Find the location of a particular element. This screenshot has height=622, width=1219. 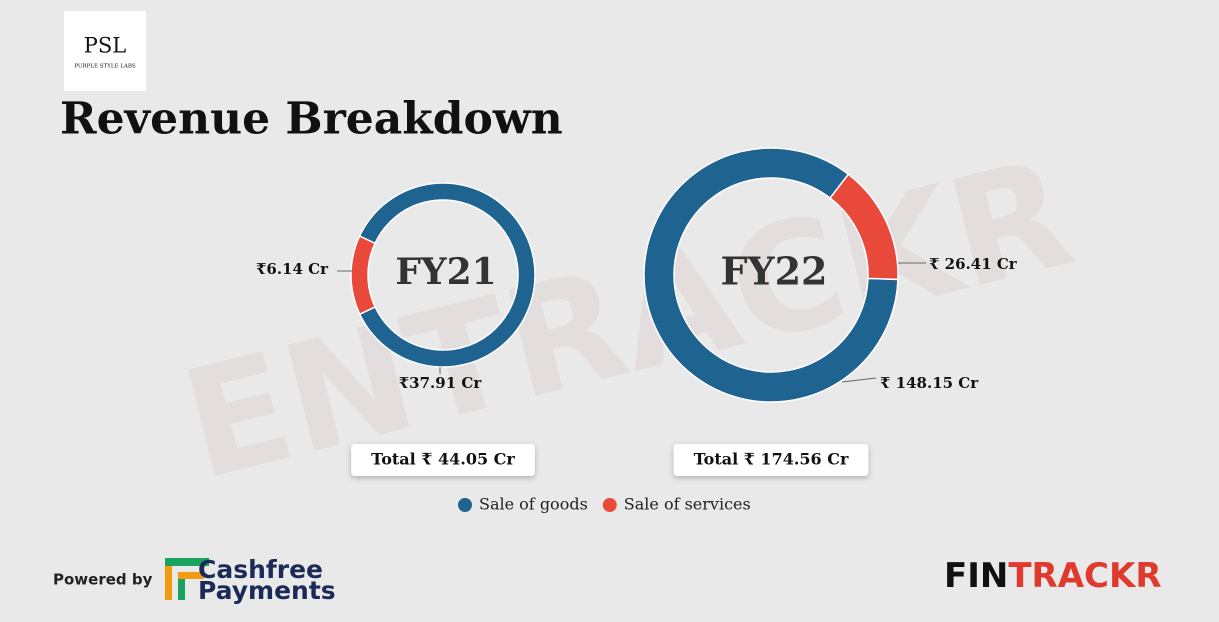

value-label: ₹ 148.15 Cr is located at coordinates (929, 383).